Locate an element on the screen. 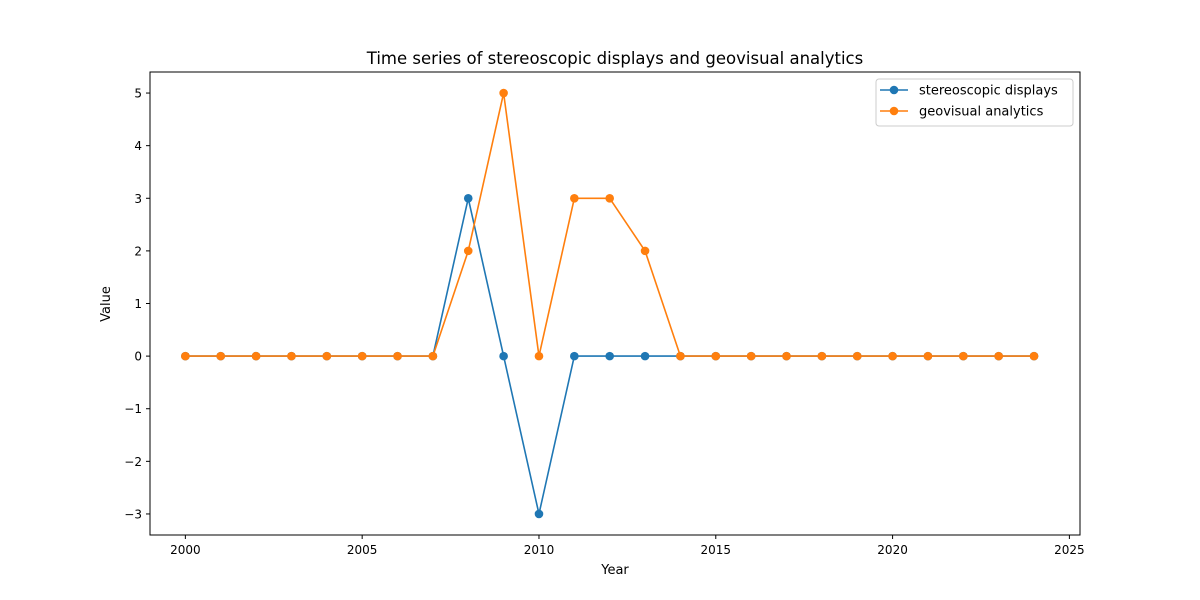 The height and width of the screenshot is (600, 1200). legend-label-1: stereoscopic displays is located at coordinates (988, 91).